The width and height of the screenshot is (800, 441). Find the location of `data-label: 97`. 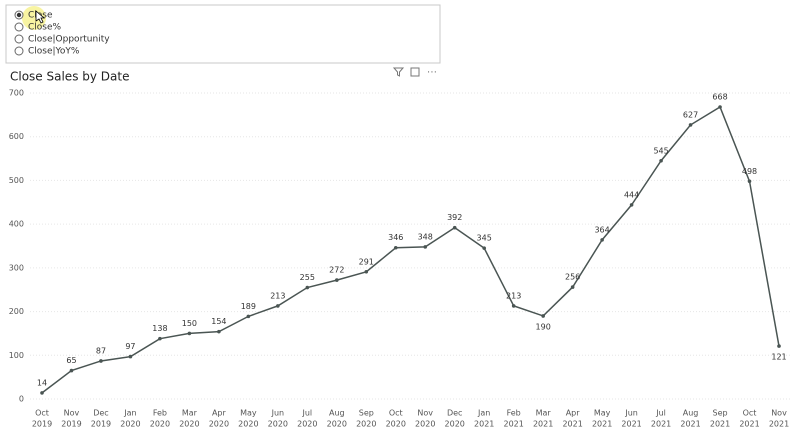

data-label: 97 is located at coordinates (130, 346).